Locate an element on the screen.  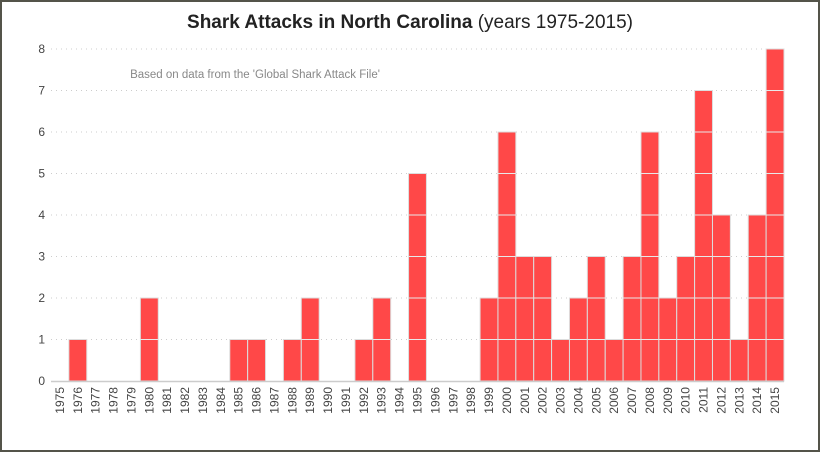
y-tick-label: 4 is located at coordinates (41, 215).